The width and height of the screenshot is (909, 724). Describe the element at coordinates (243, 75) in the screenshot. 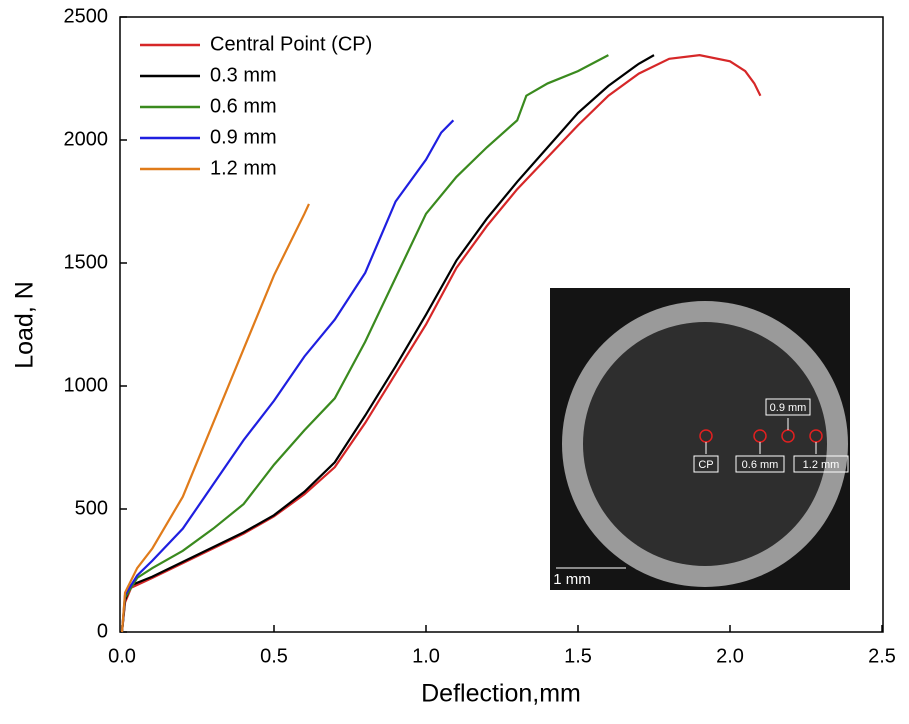

I see `legend-label: 0.3 mm` at that location.